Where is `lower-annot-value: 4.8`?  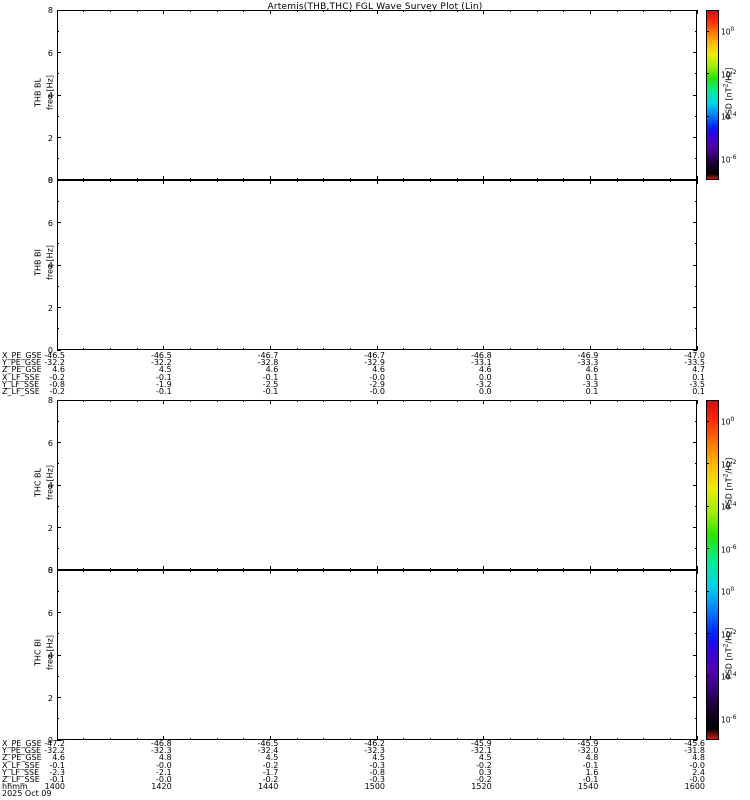
lower-annot-value: 4.8 is located at coordinates (592, 758).